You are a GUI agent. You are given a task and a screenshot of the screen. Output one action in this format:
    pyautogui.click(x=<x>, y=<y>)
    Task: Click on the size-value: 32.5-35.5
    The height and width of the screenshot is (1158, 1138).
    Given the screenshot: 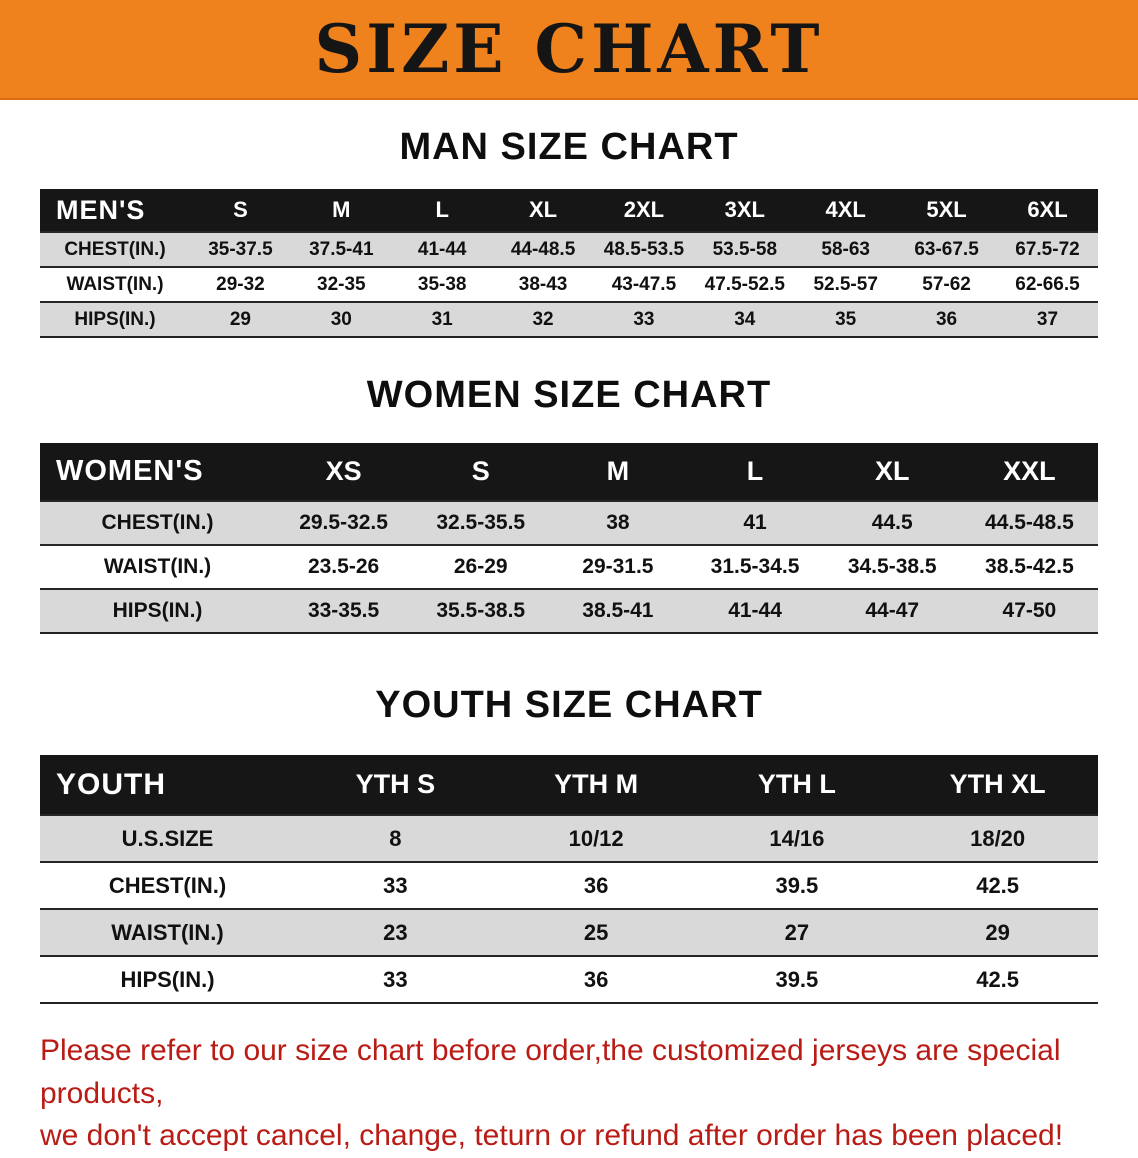 What is the action you would take?
    pyautogui.click(x=481, y=522)
    